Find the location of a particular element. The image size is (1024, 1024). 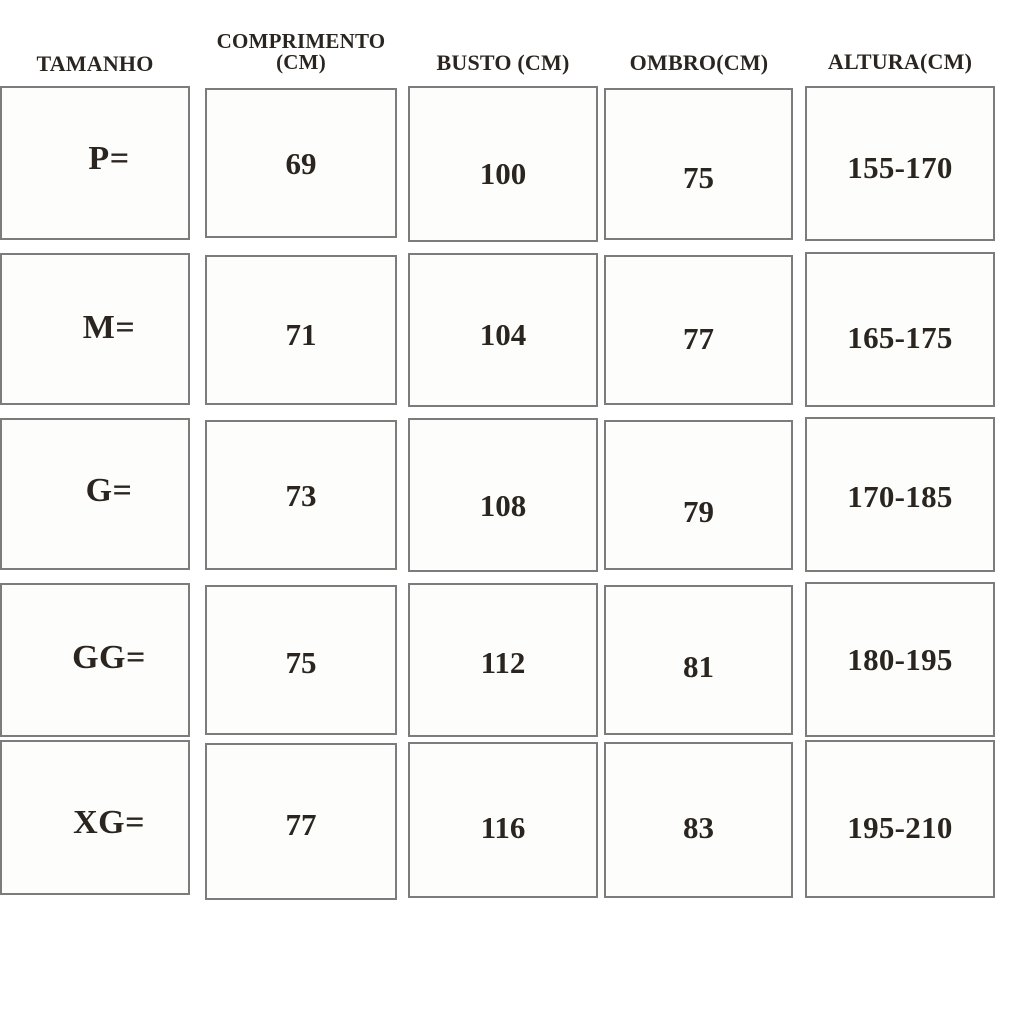

cell-value: 165-175 is located at coordinates (900, 337).